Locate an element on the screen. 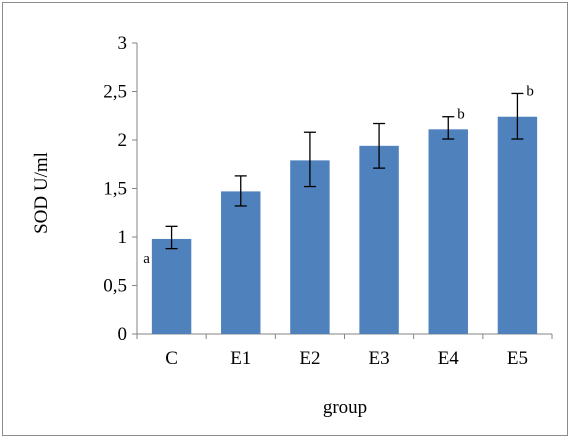 The width and height of the screenshot is (571, 439). y-tick-label: 3 is located at coordinates (123, 43).